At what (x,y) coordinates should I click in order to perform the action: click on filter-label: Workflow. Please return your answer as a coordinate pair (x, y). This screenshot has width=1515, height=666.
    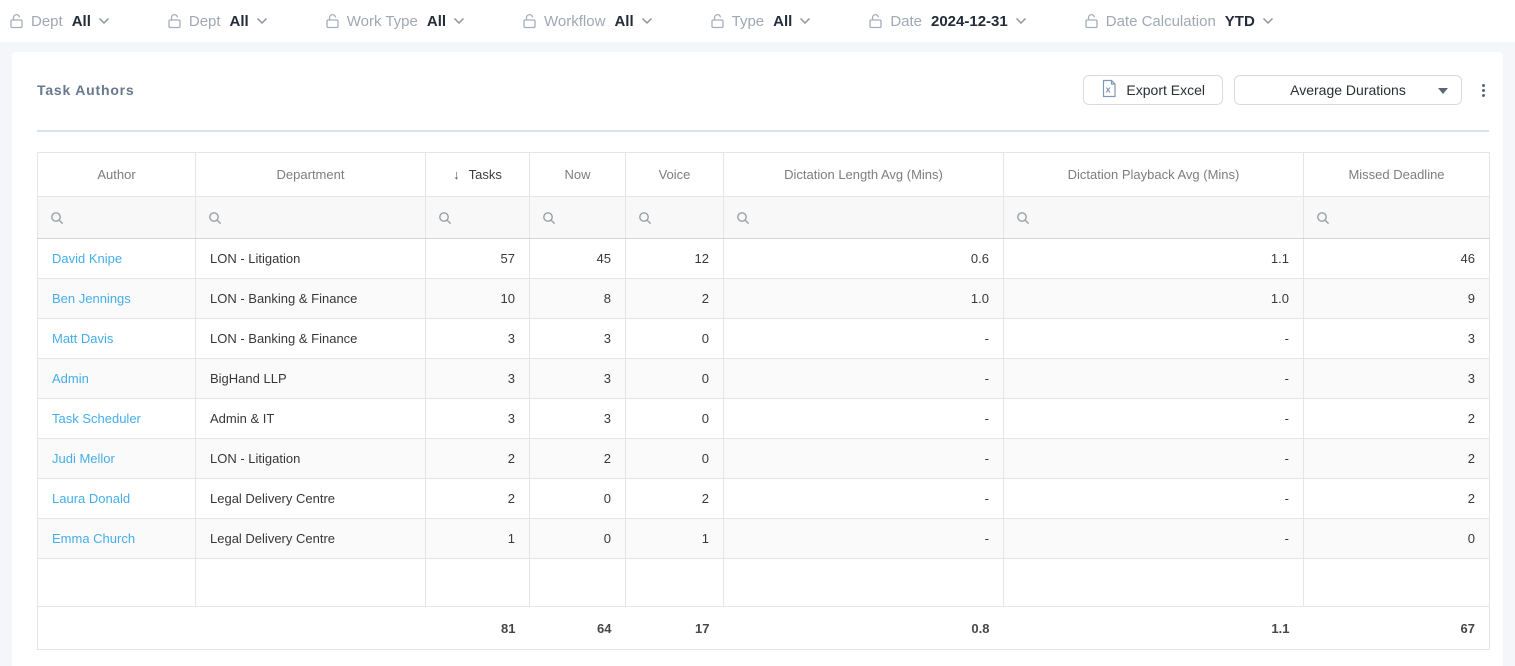
    Looking at the image, I should click on (575, 21).